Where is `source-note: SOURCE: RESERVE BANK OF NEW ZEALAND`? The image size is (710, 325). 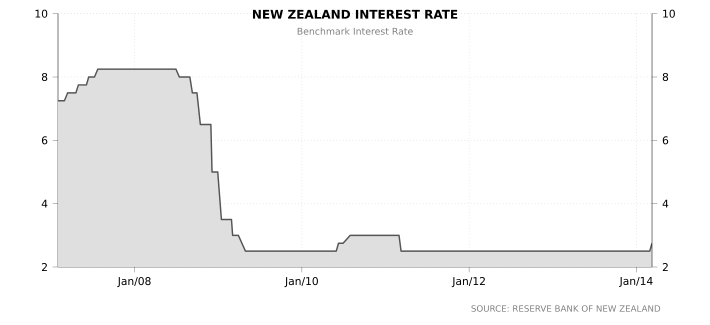
source-note: SOURCE: RESERVE BANK OF NEW ZEALAND is located at coordinates (565, 308).